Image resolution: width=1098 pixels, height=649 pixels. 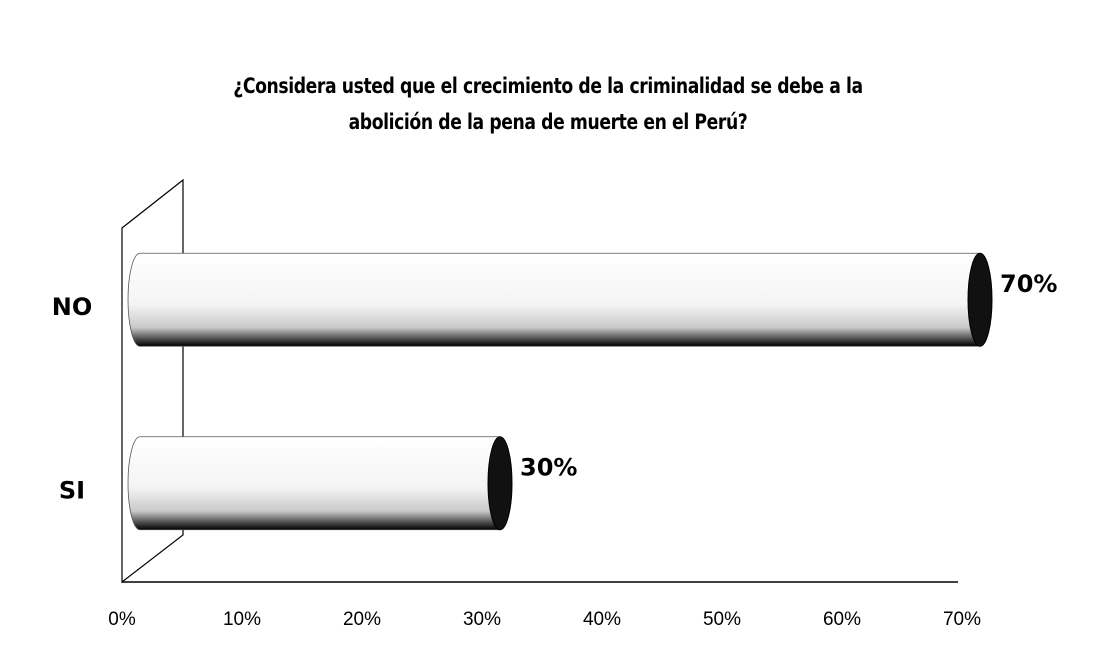 What do you see at coordinates (722, 619) in the screenshot?
I see `x-tick-label: 50%` at bounding box center [722, 619].